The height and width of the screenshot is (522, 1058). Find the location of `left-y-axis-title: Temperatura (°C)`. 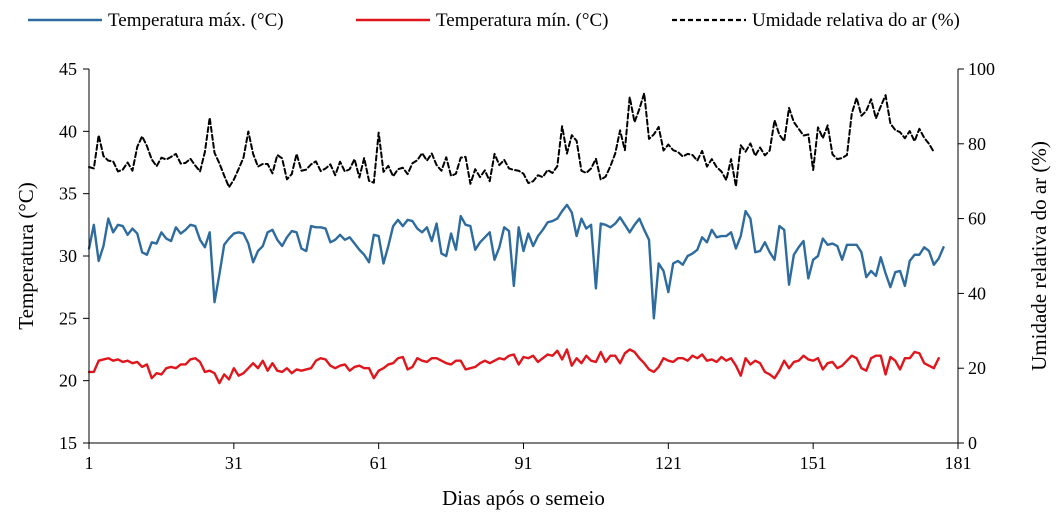

left-y-axis-title: Temperatura (°C) is located at coordinates (26, 255).